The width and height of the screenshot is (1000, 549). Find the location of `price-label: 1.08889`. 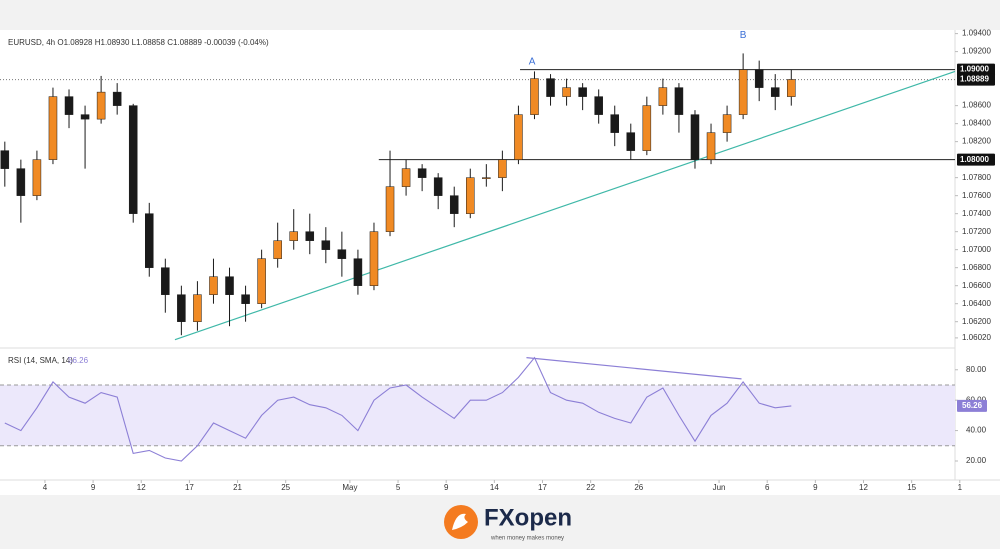

price-label: 1.08889 is located at coordinates (974, 79).